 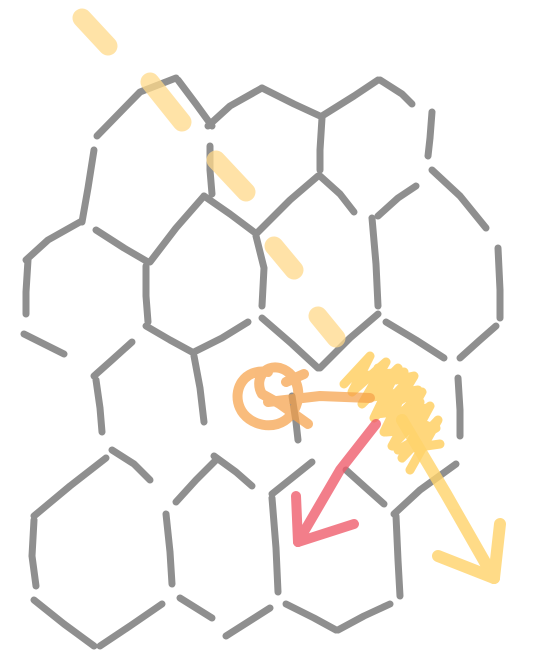 I want to click on loop-body, so click(x=272, y=396).